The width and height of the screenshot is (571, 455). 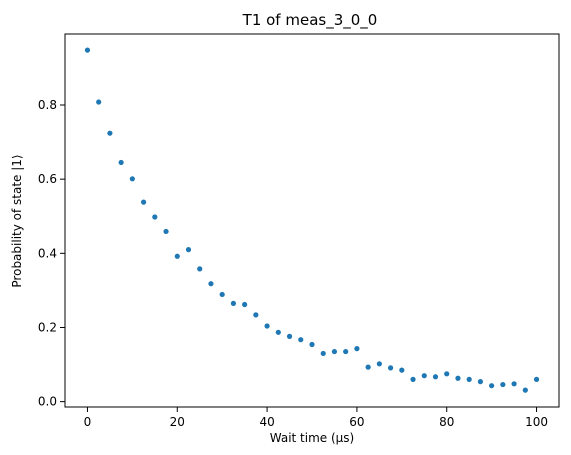 I want to click on y-axis-label: Probability of state |1⟩, so click(x=17, y=220).